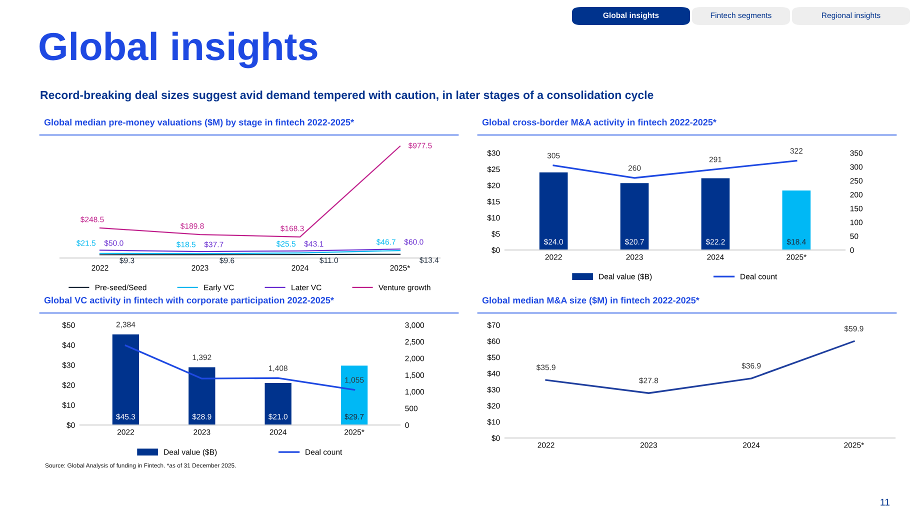 The image size is (920, 518). What do you see at coordinates (347, 96) in the screenshot?
I see `text: Record-breaking deal sizes suggest avid demand tempered with caution, in later stages of a consolidation cycle` at bounding box center [347, 96].